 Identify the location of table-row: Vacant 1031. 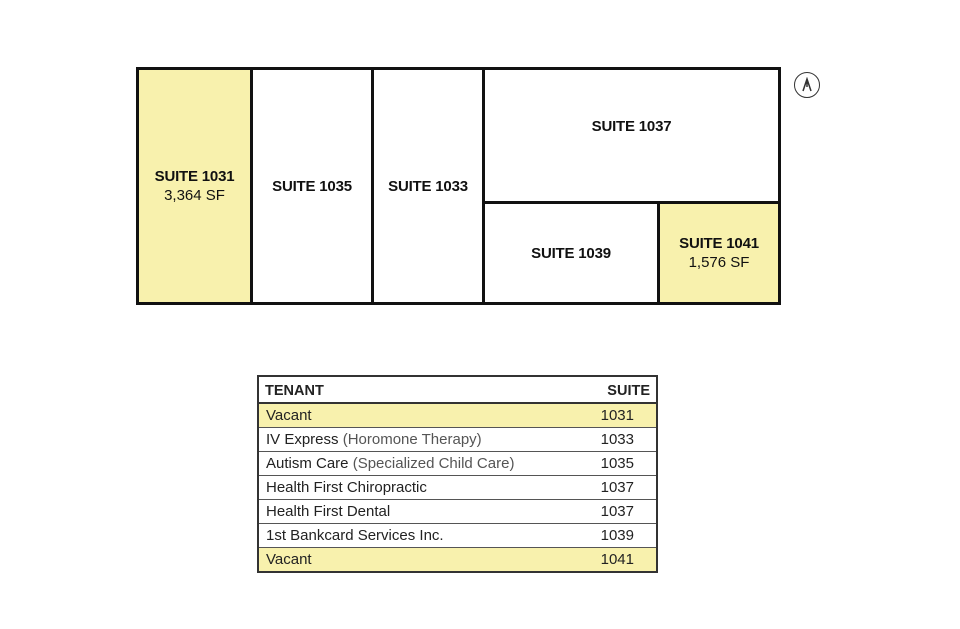
(457, 415).